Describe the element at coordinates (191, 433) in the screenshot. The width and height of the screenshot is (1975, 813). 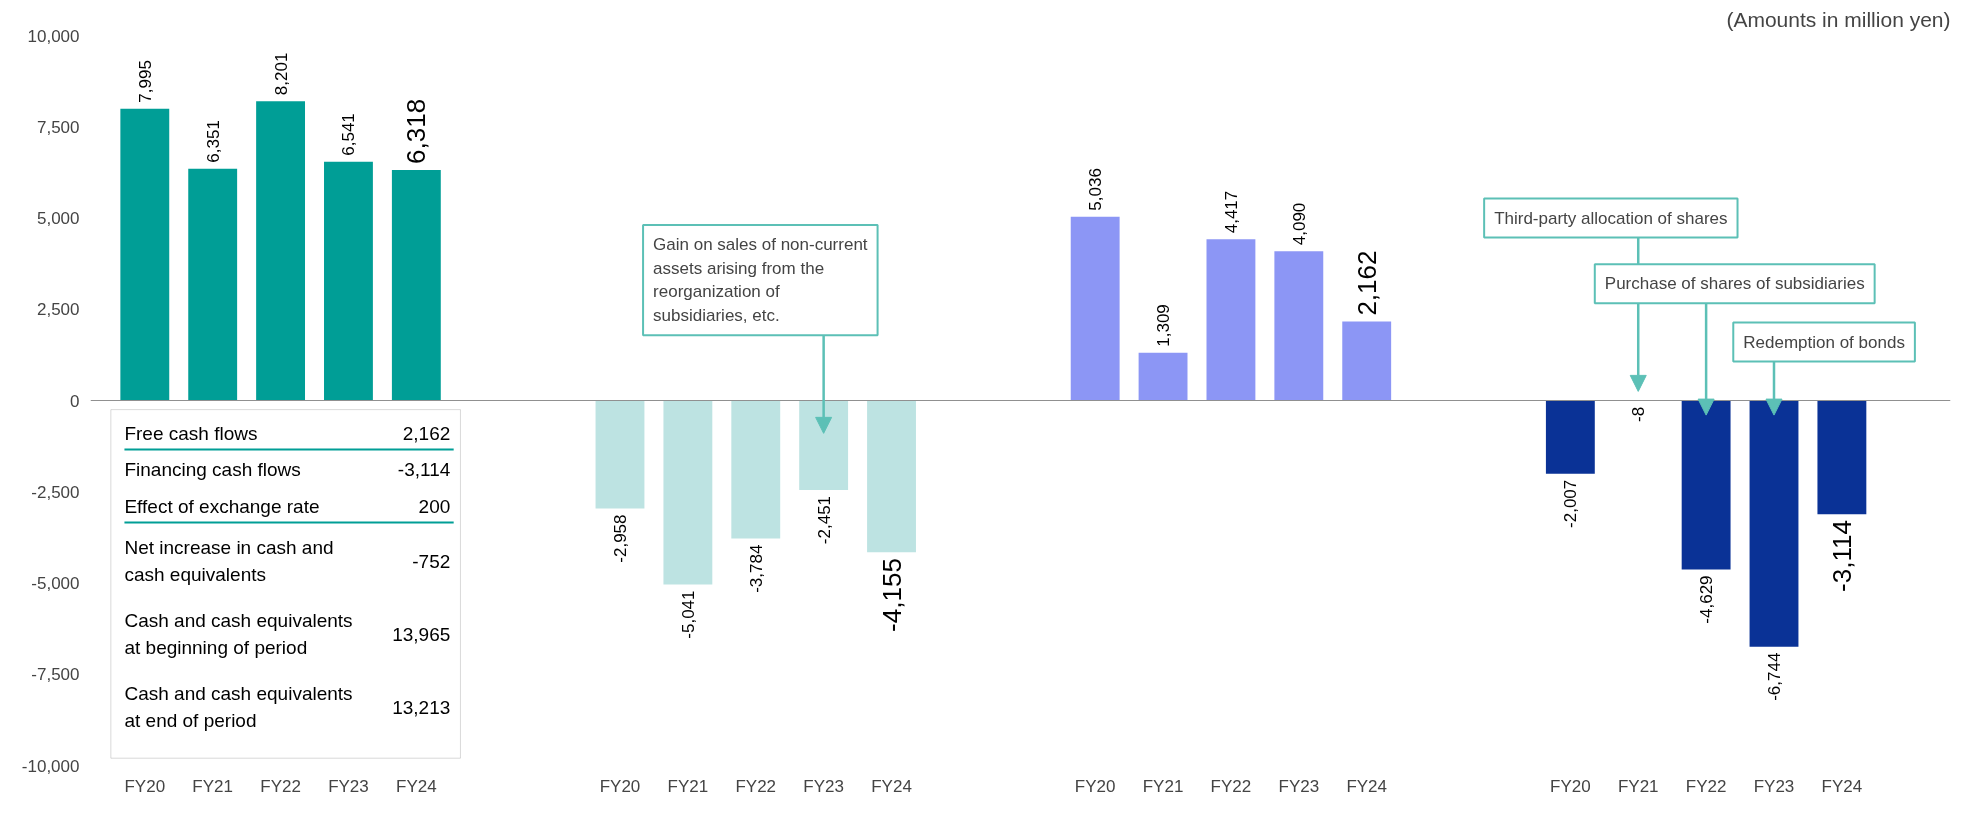
I see `annotation: Free cash flows` at that location.